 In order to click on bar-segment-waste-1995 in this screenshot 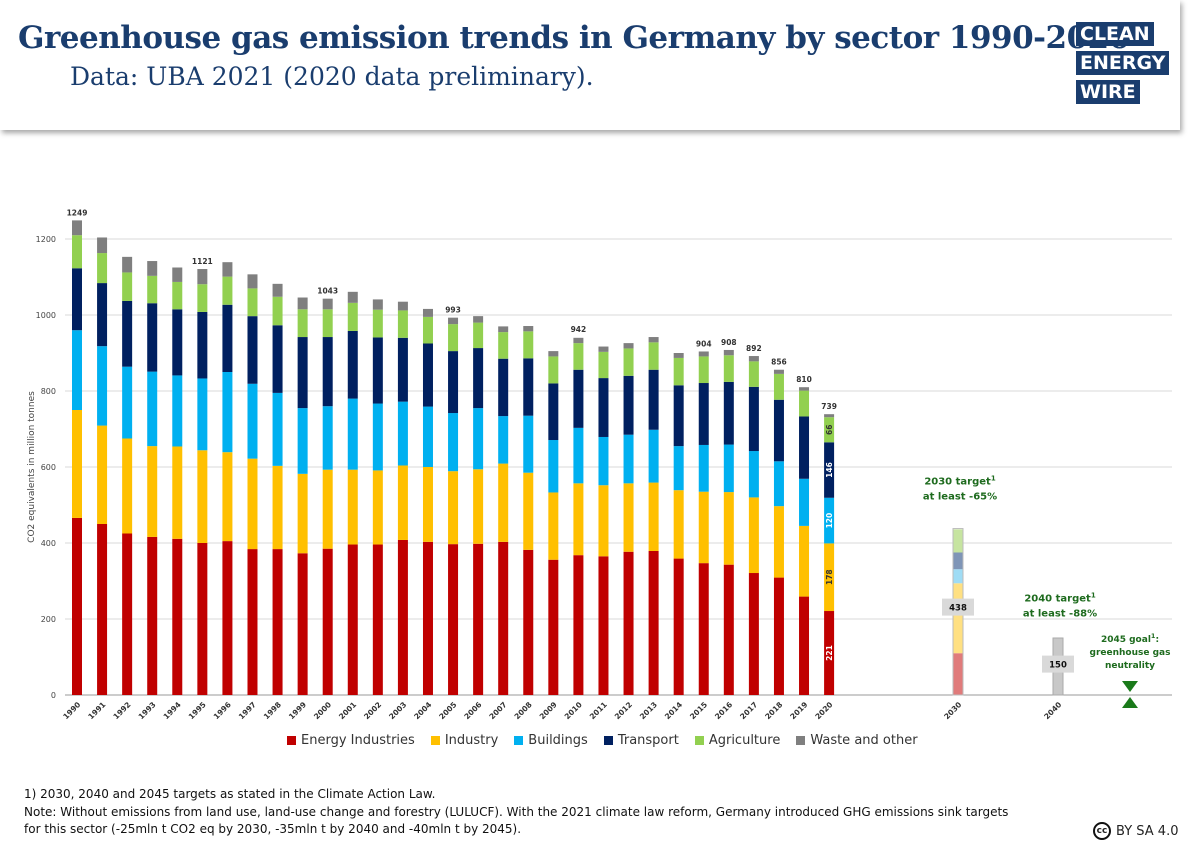, I will do `click(202, 277)`.